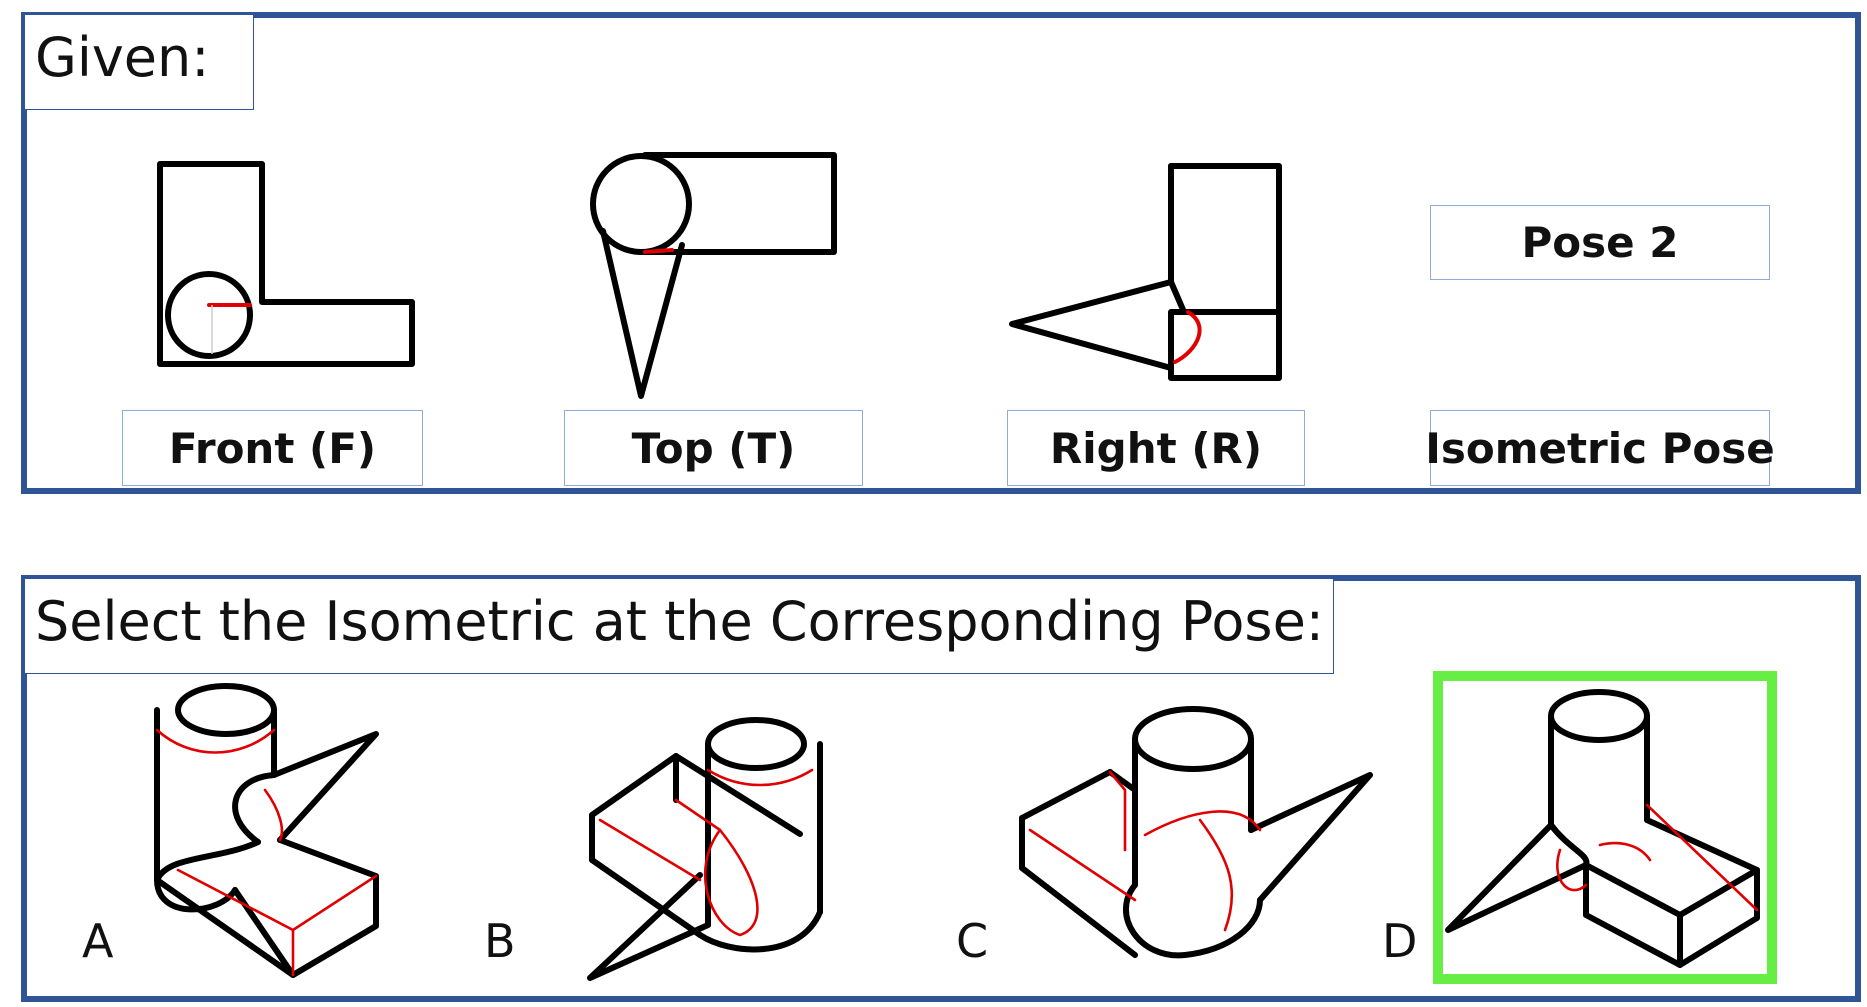 The image size is (1867, 1007). I want to click on given-heading: Given:, so click(139, 62).